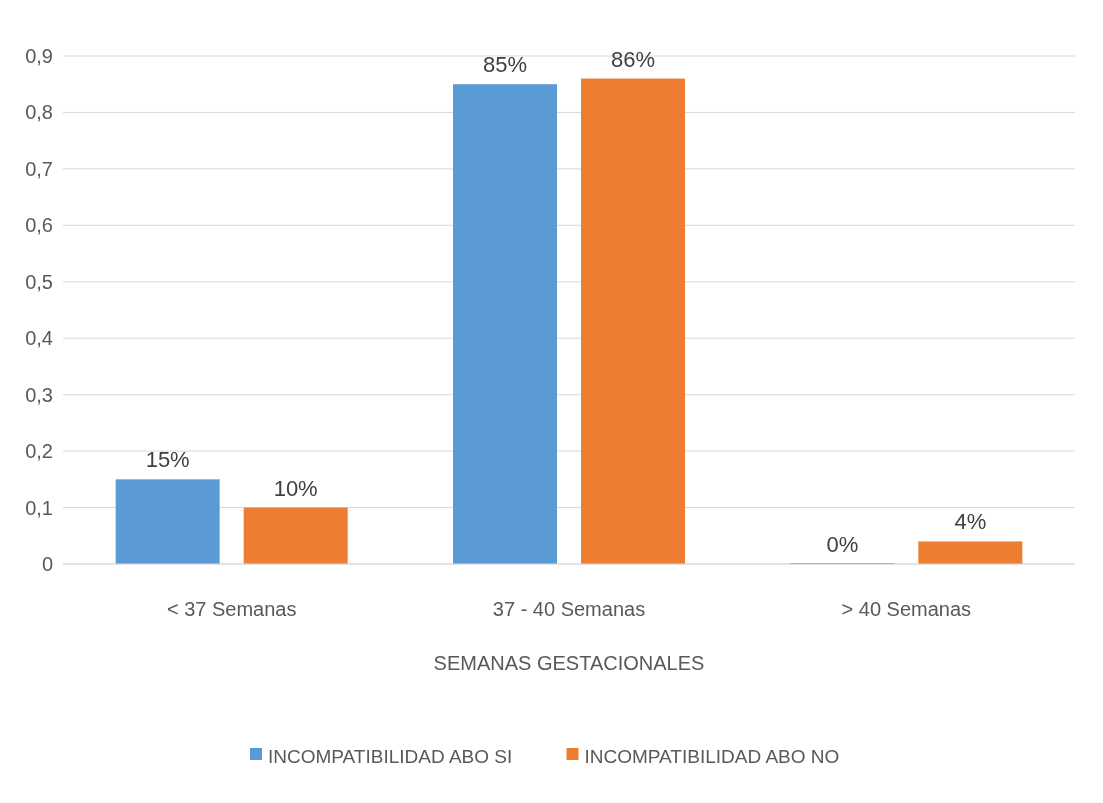  Describe the element at coordinates (39, 168) in the screenshot. I see `y-tick-label: 0,7` at that location.